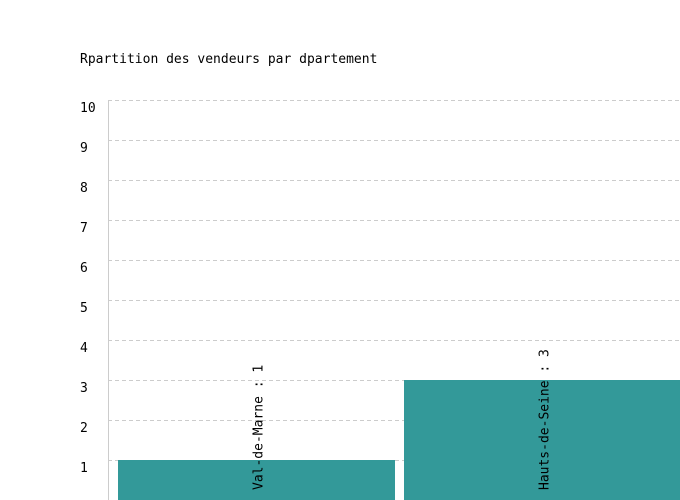 This screenshot has height=500, width=680. I want to click on y-tick-label: 3, so click(84, 388).